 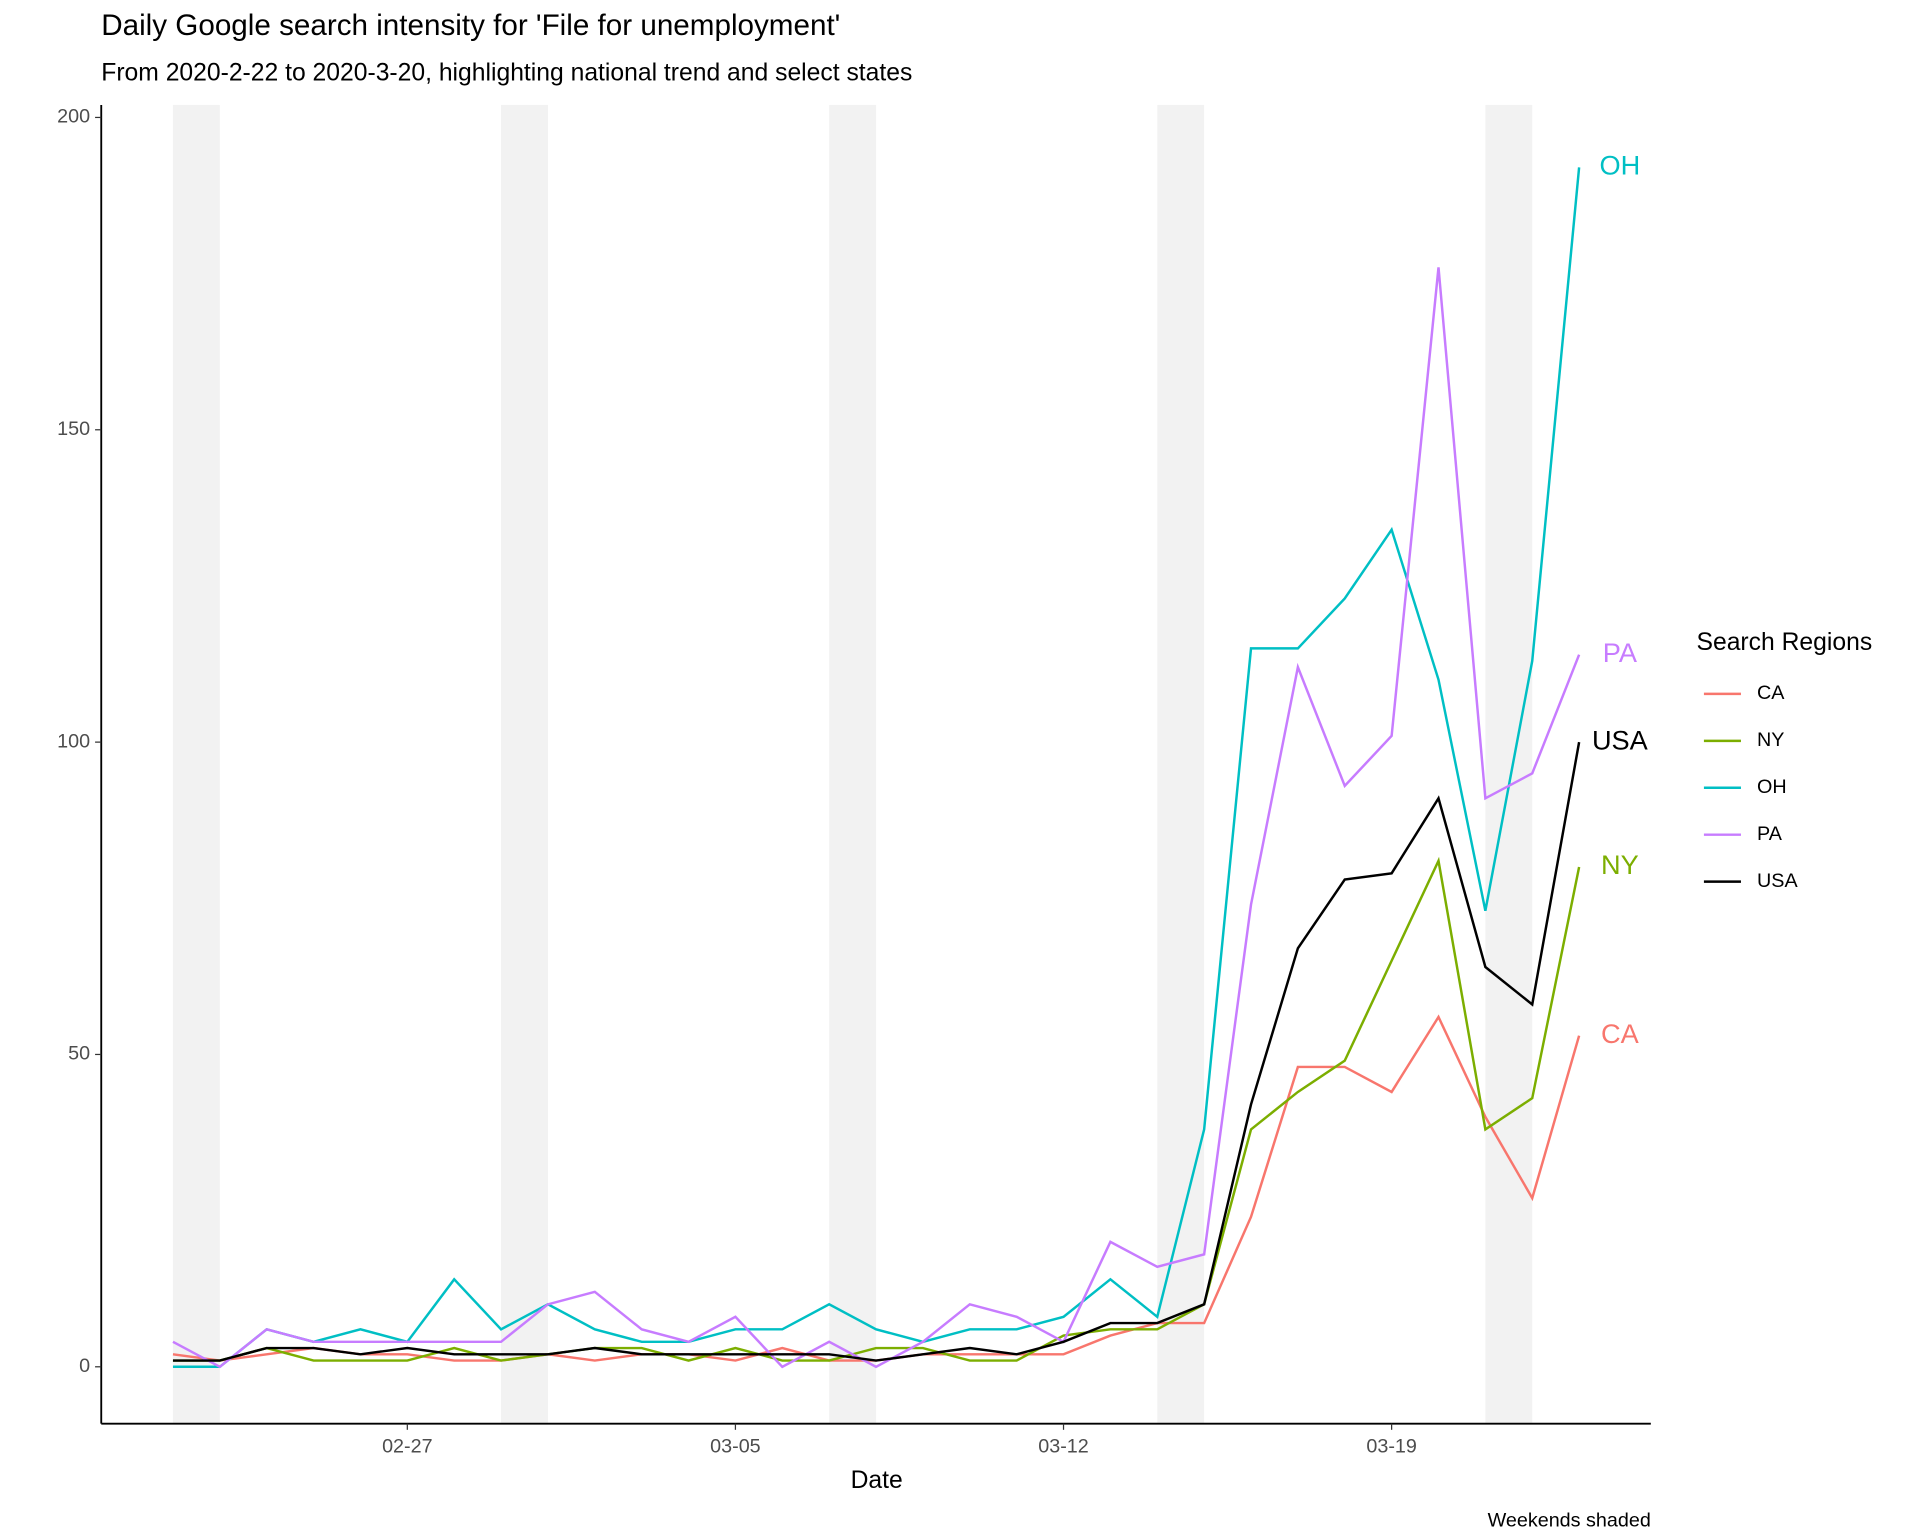 What do you see at coordinates (1770, 834) in the screenshot?
I see `legend-label: PA` at bounding box center [1770, 834].